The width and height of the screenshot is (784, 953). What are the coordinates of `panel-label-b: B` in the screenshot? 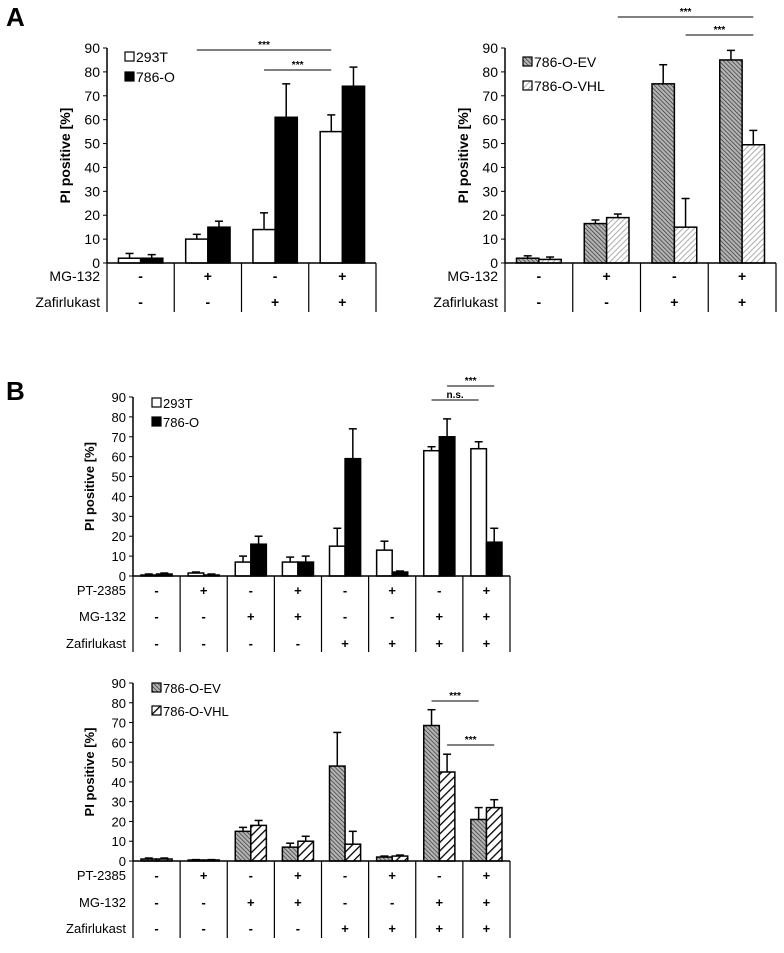 It's located at (15, 391).